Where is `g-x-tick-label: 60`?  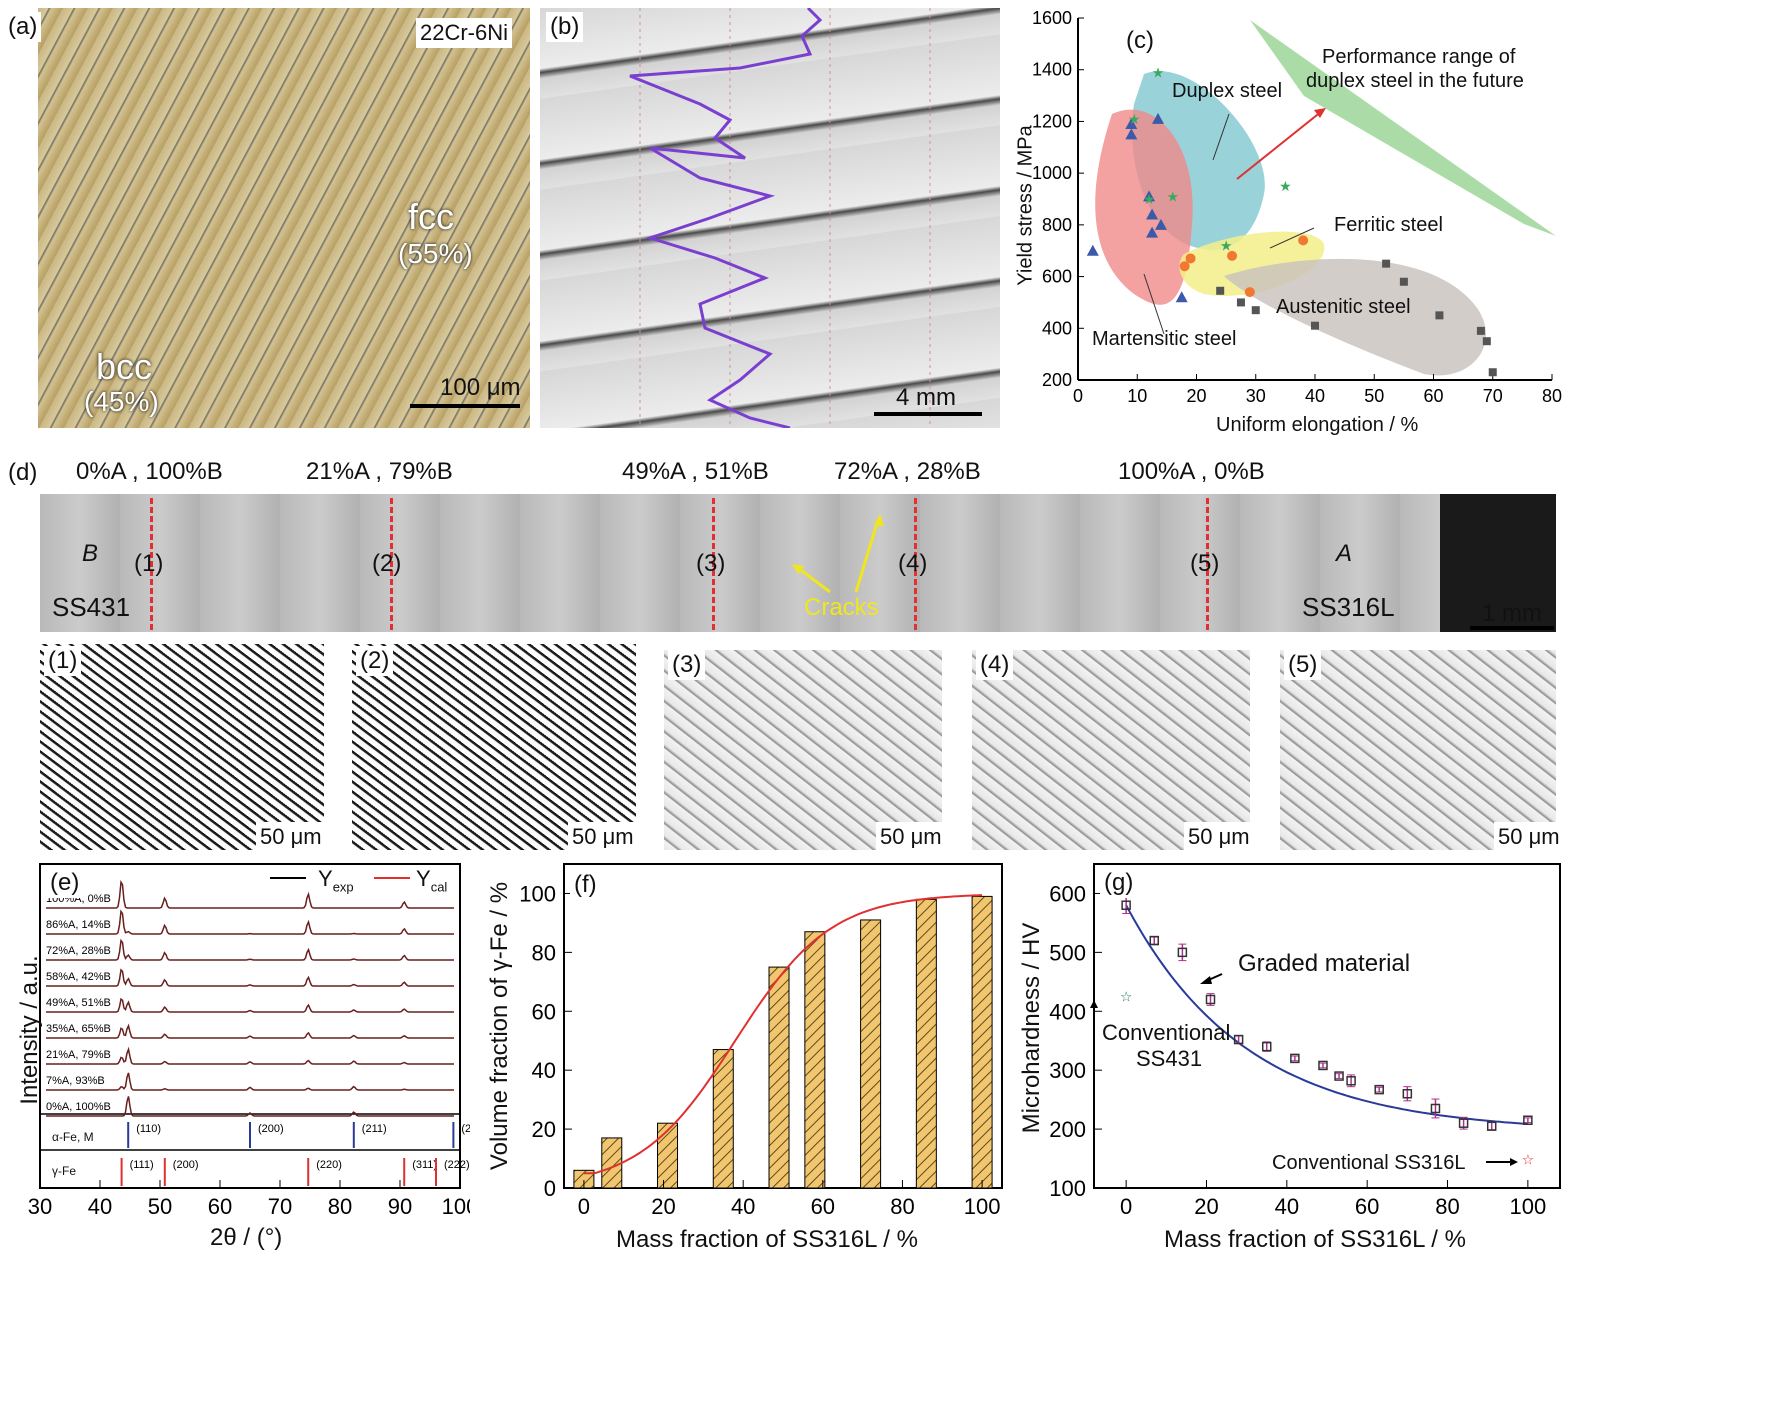
g-x-tick-label: 60 is located at coordinates (1367, 1206).